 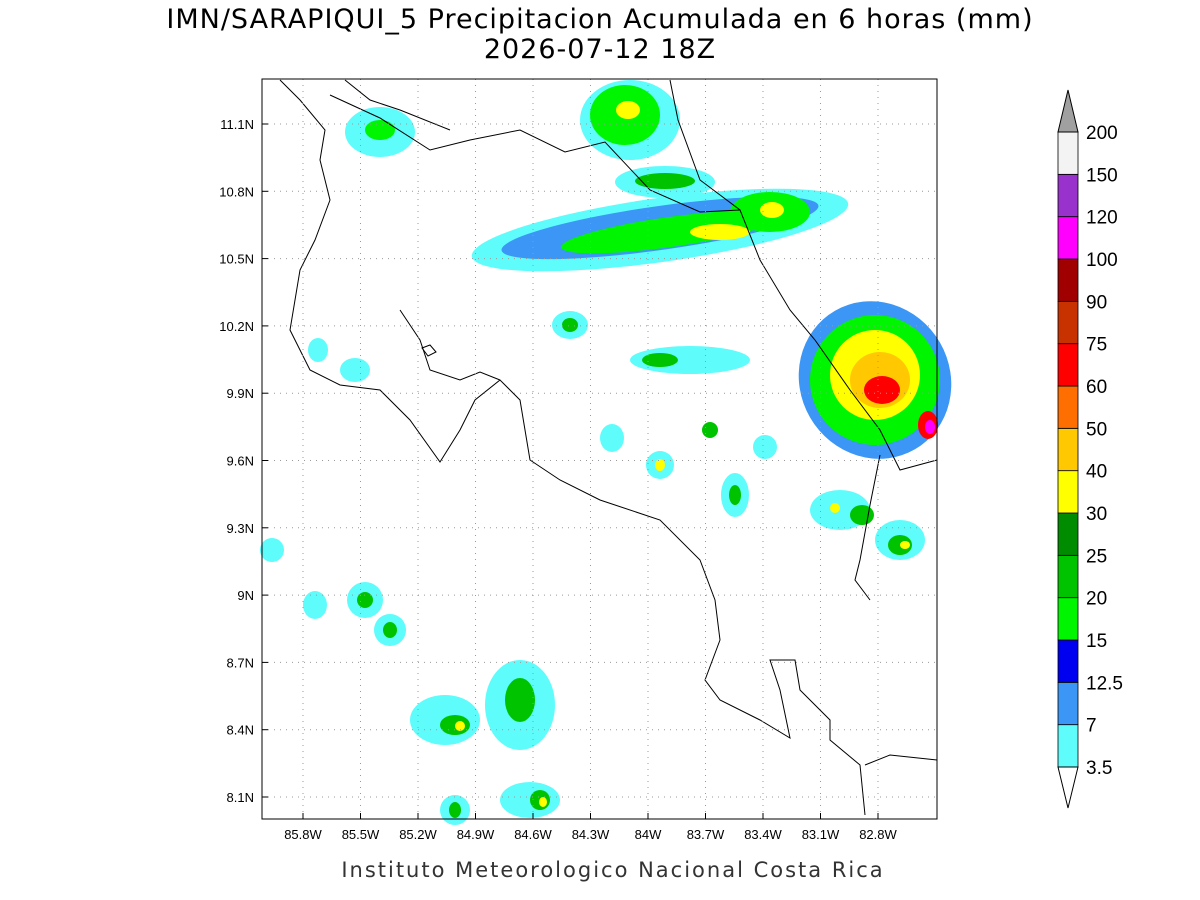 I want to click on lon-label: 85.8W, so click(x=303, y=834).